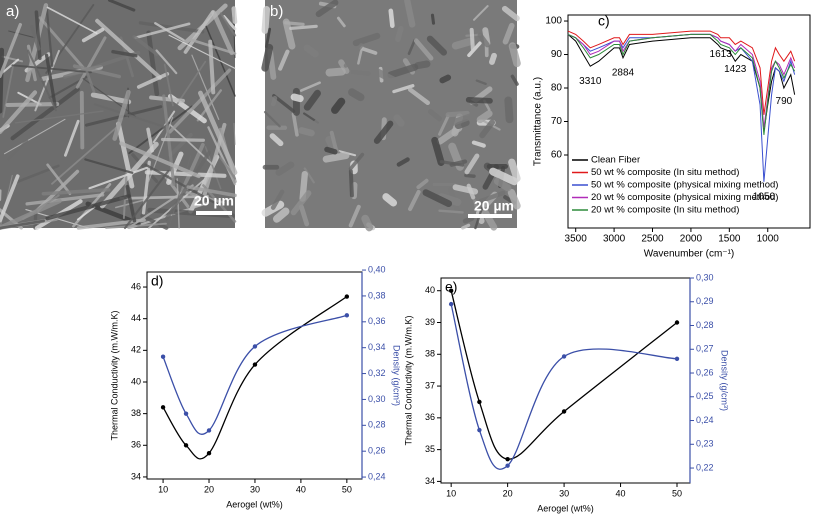 The image size is (813, 515). Describe the element at coordinates (377, 476) in the screenshot. I see `y2-tick-label: 0,24` at that location.